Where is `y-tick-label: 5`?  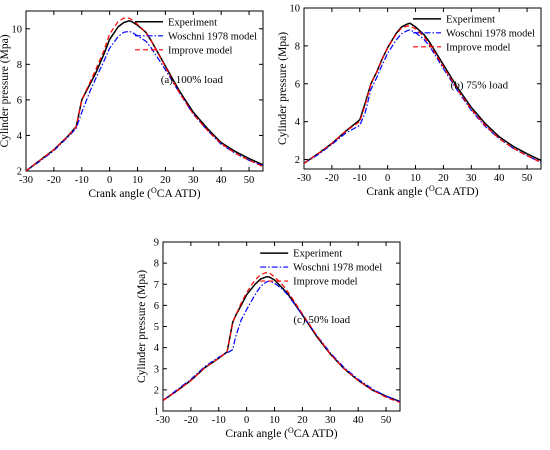
y-tick-label: 5 is located at coordinates (156, 327).